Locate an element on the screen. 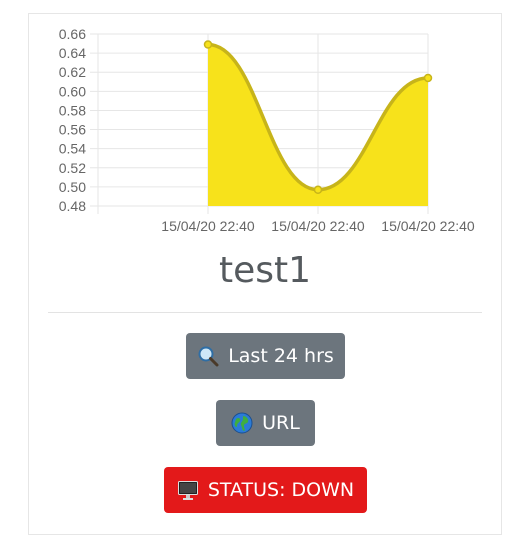 This screenshot has height=552, width=521. globe-icon is located at coordinates (242, 423).